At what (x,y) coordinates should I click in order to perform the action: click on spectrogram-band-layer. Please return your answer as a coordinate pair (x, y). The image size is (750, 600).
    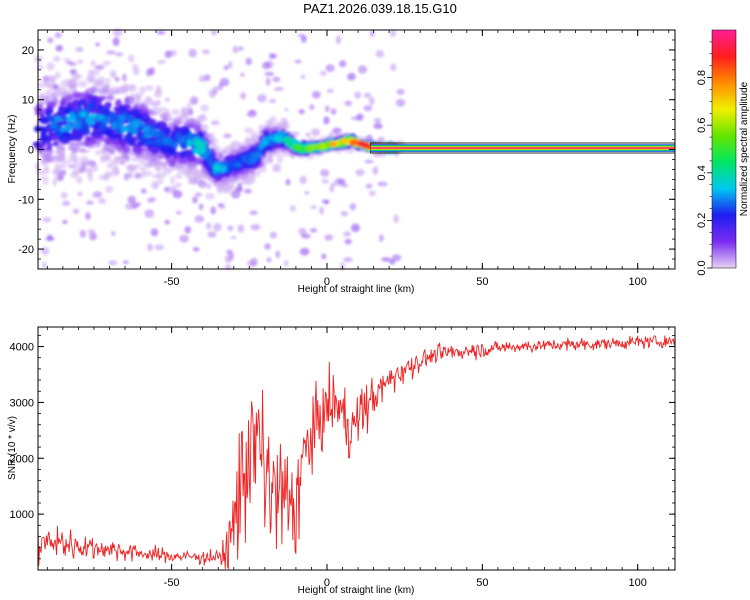
    Looking at the image, I should click on (522, 148).